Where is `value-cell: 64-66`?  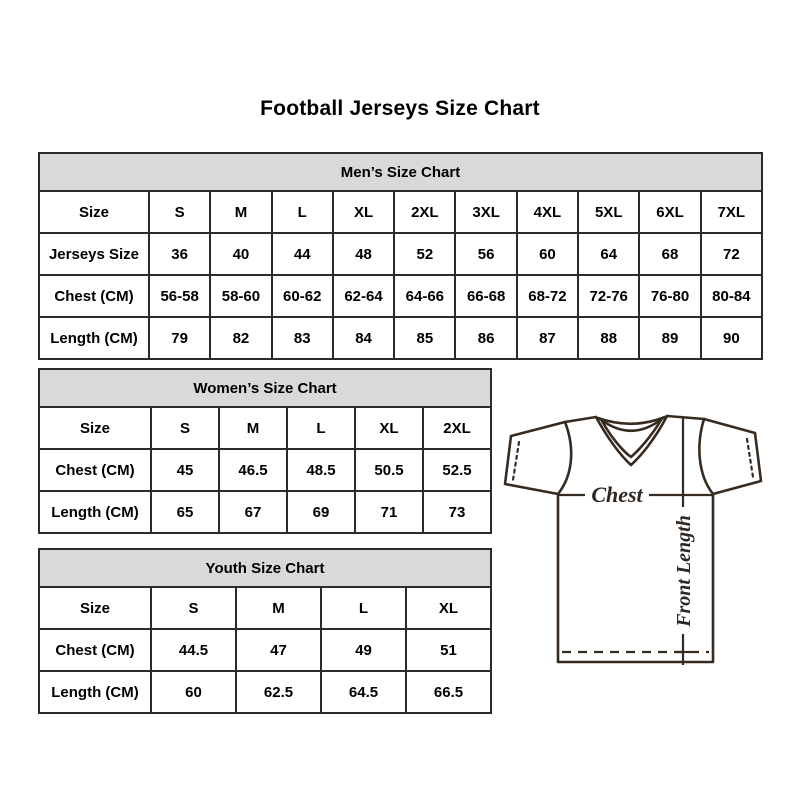 value-cell: 64-66 is located at coordinates (425, 296).